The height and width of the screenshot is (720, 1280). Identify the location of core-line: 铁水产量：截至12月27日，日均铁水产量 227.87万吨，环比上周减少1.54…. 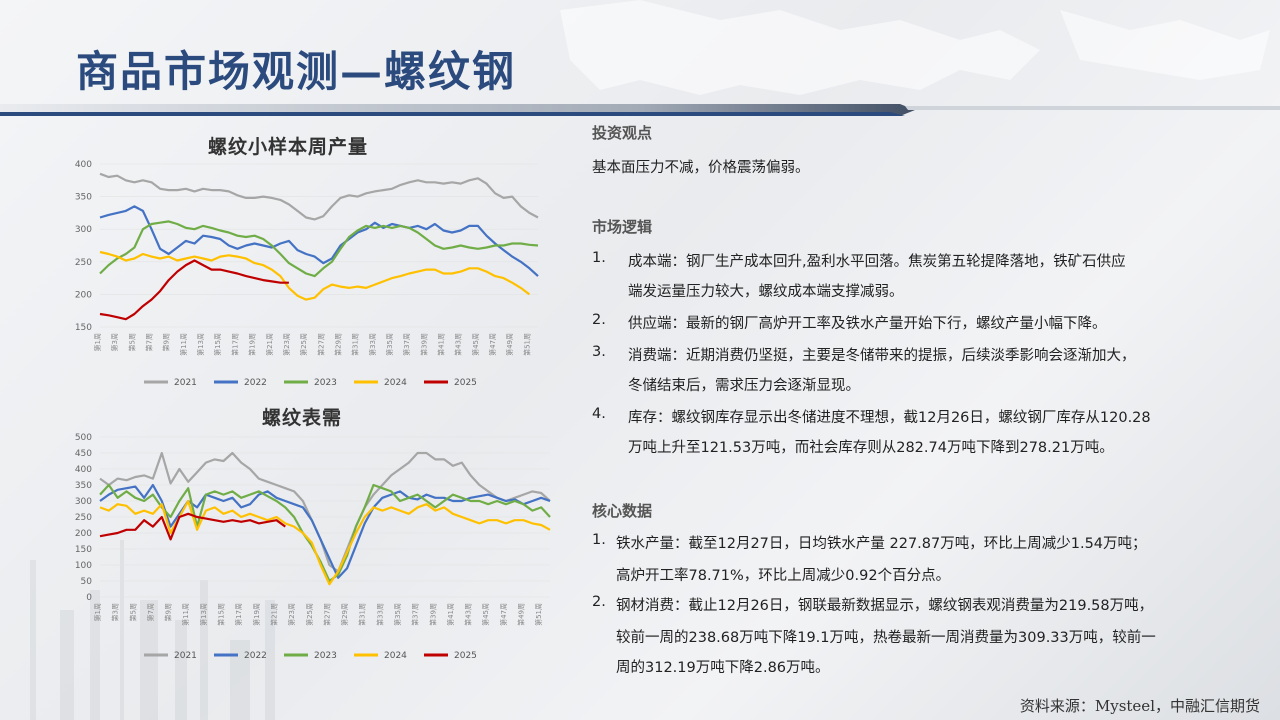
(881, 544).